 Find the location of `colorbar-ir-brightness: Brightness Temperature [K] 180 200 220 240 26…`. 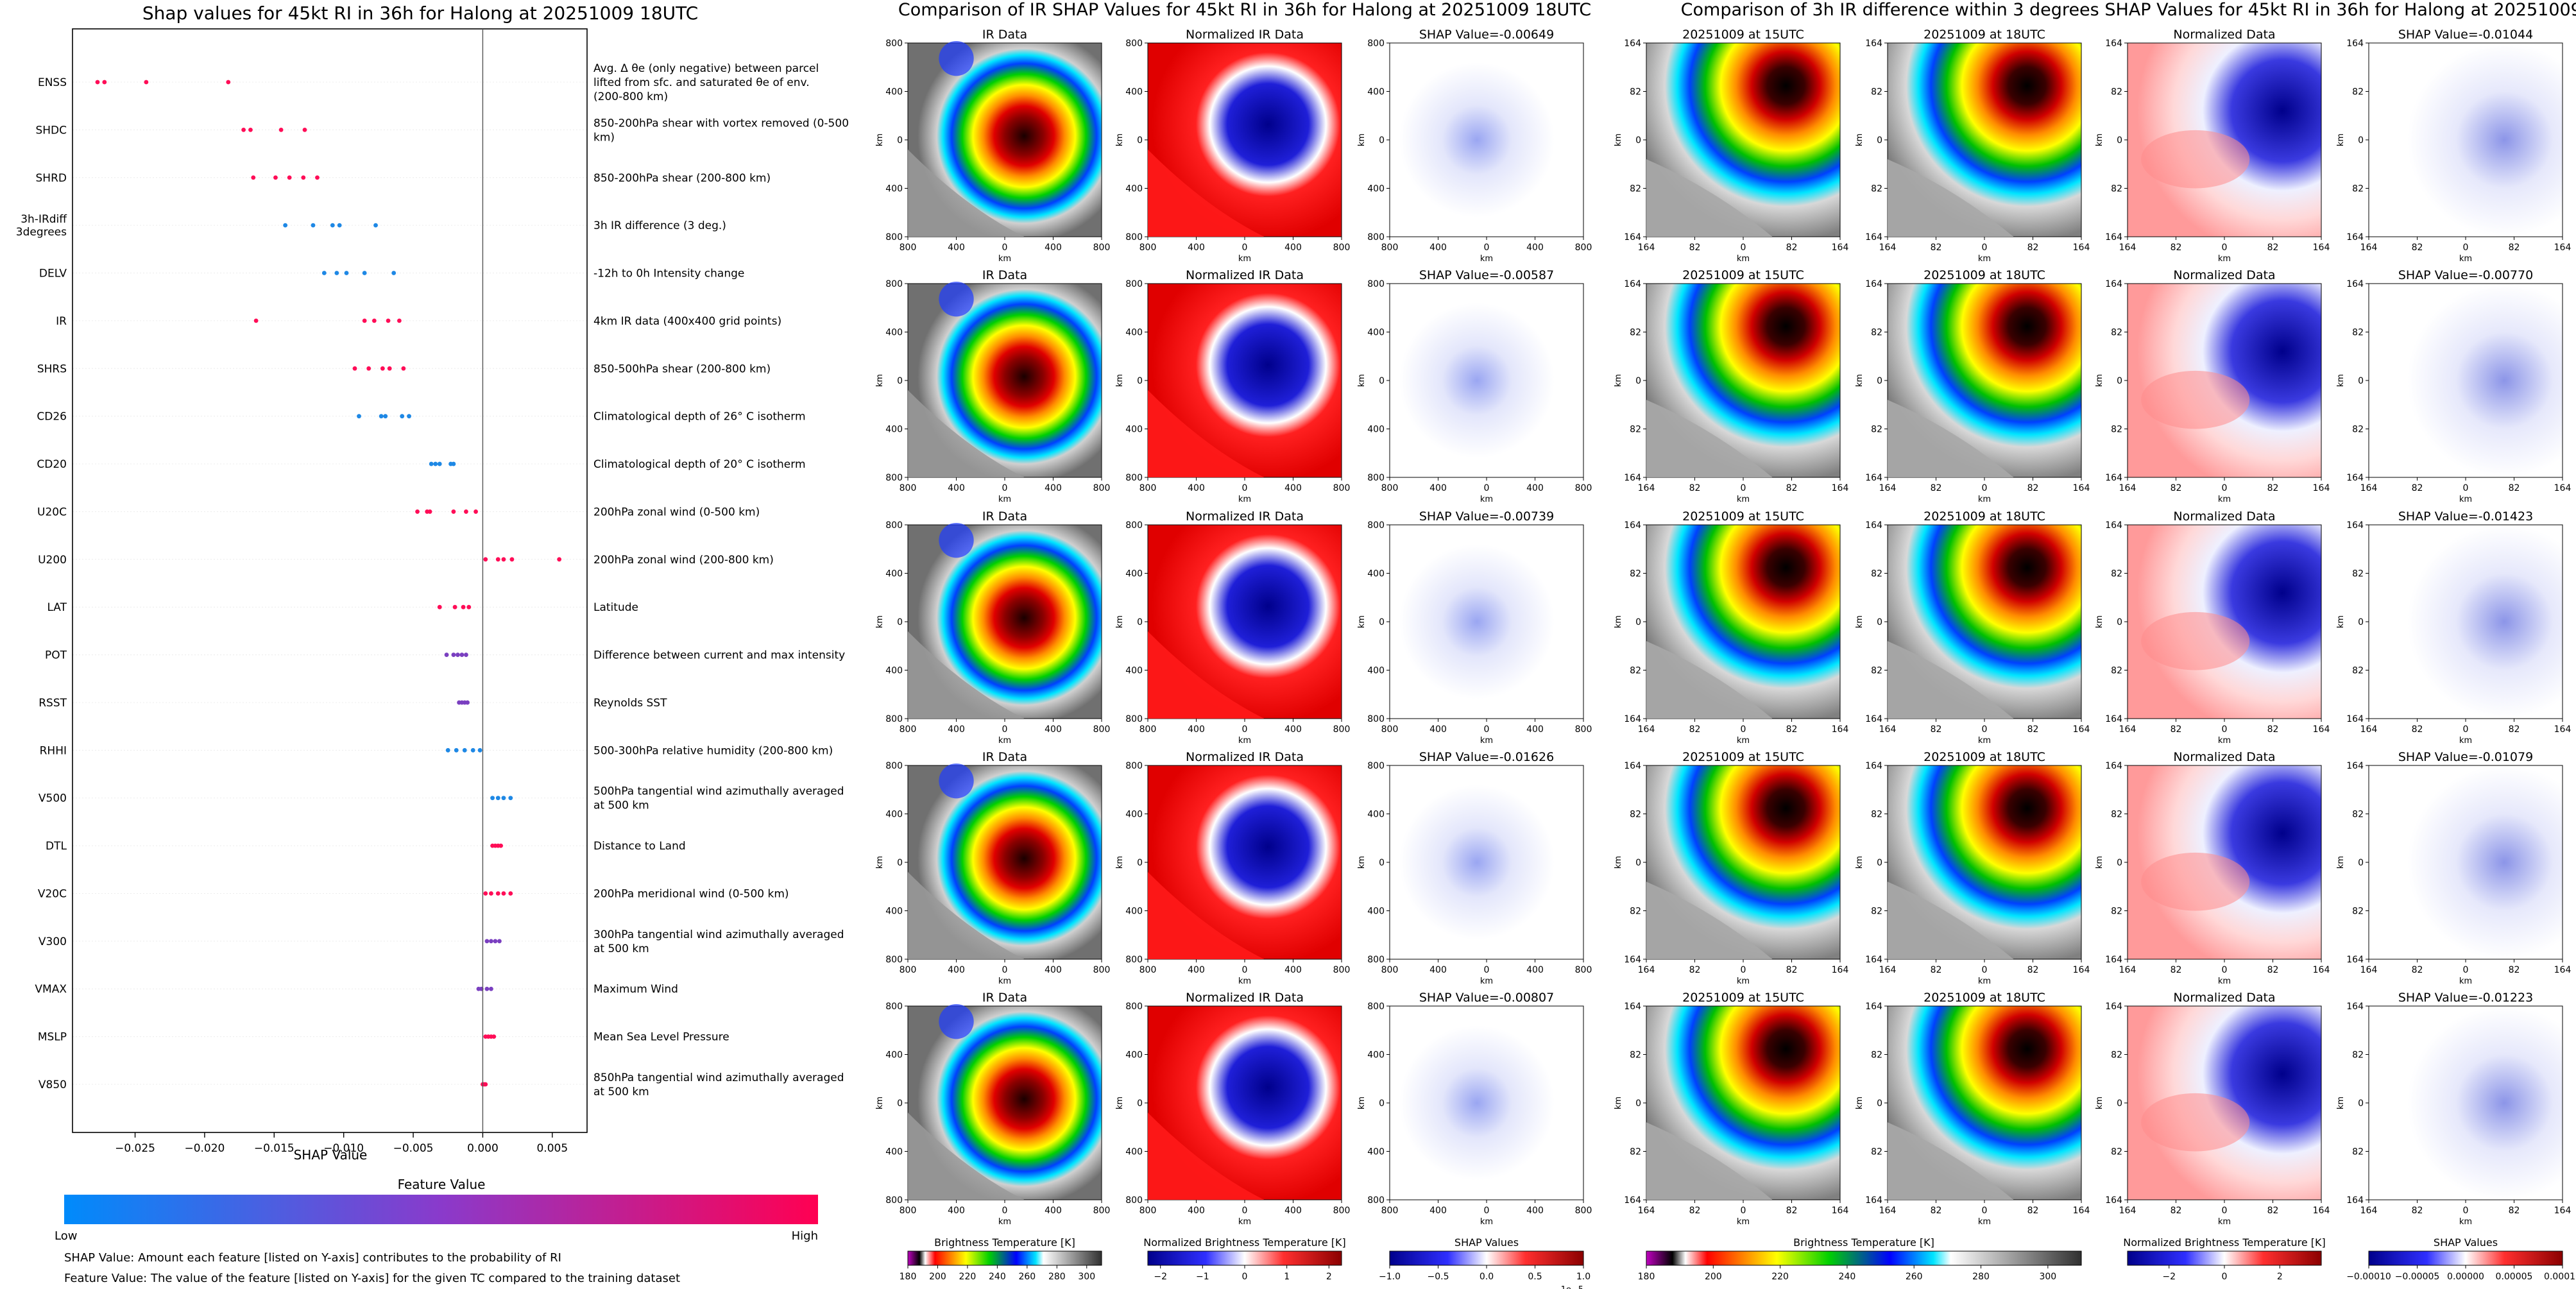

colorbar-ir-brightness: Brightness Temperature [K] 180 200 220 240 26… is located at coordinates (1001, 1259).